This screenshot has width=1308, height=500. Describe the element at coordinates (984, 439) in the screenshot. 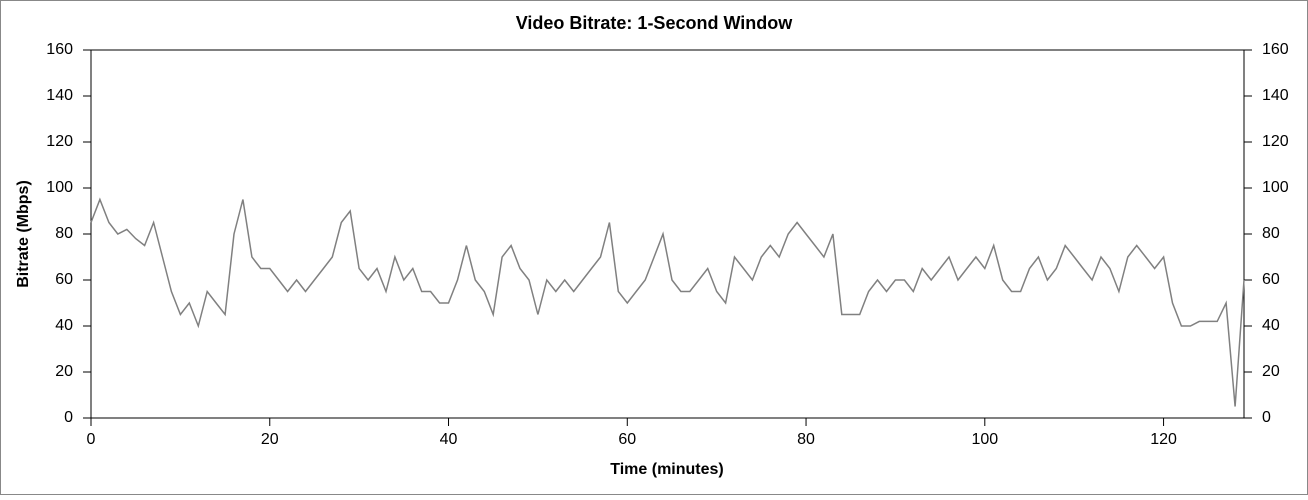

I see `x-tick-label: 100` at that location.